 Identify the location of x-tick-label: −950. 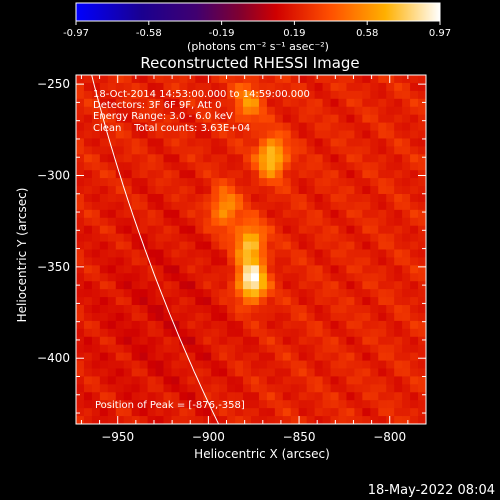
(117, 437).